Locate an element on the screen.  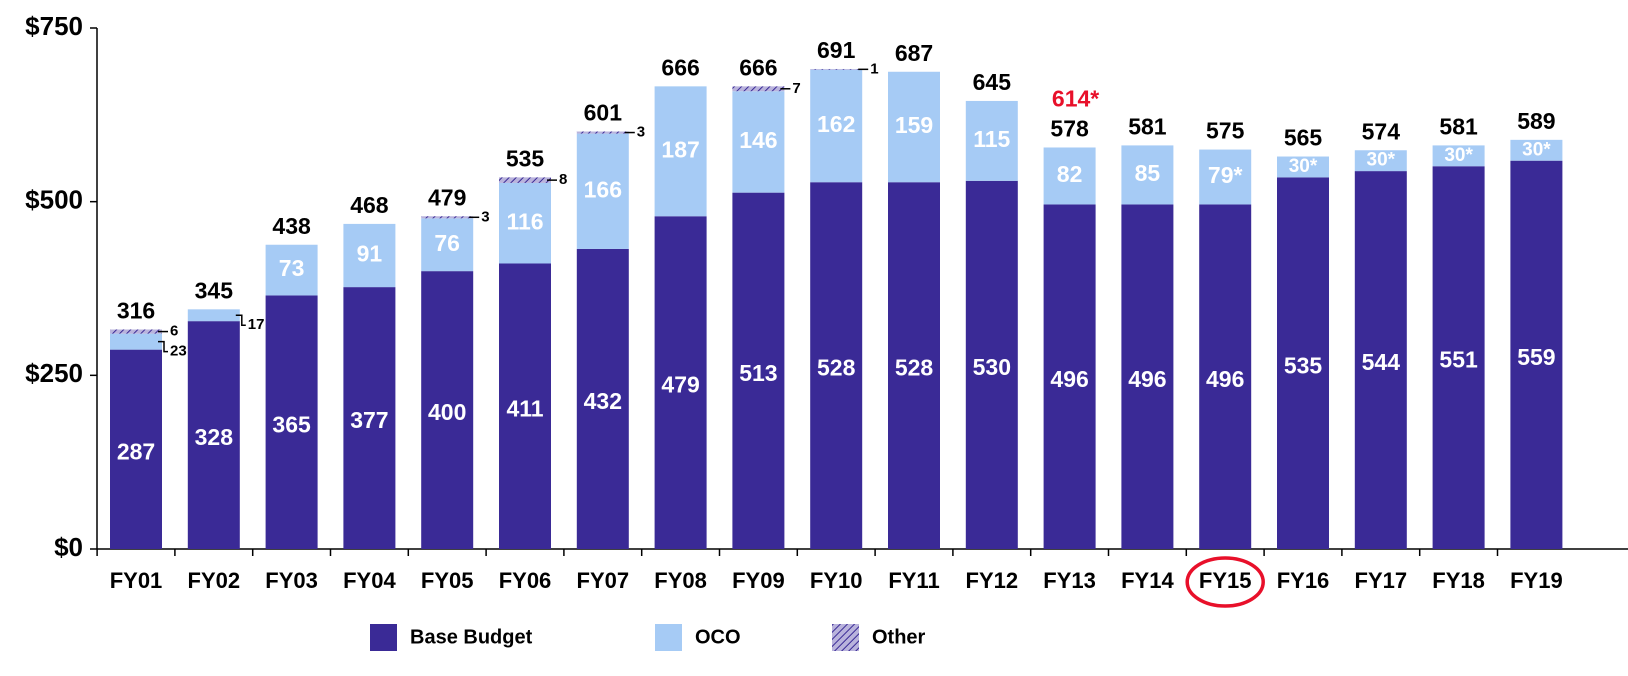
bar-label: 411 is located at coordinates (524, 408).